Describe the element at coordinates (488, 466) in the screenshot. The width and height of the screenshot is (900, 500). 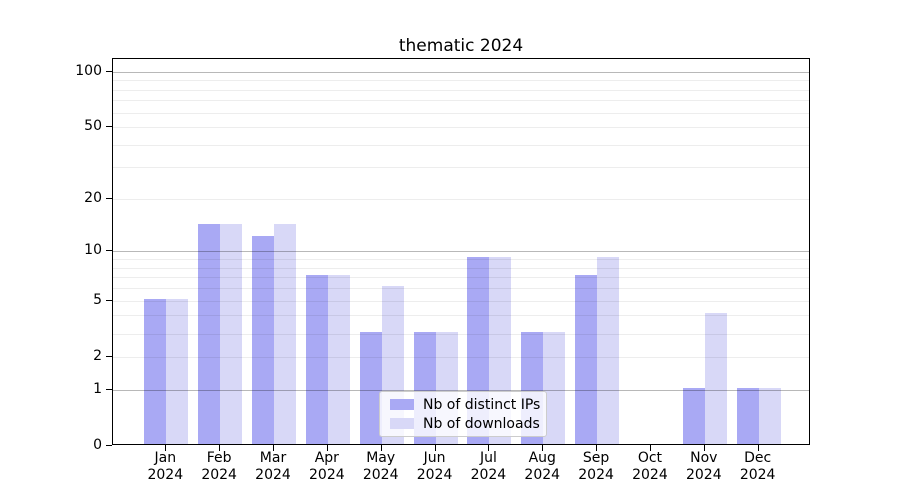
I see `x-tick-label: Jul 2024` at that location.